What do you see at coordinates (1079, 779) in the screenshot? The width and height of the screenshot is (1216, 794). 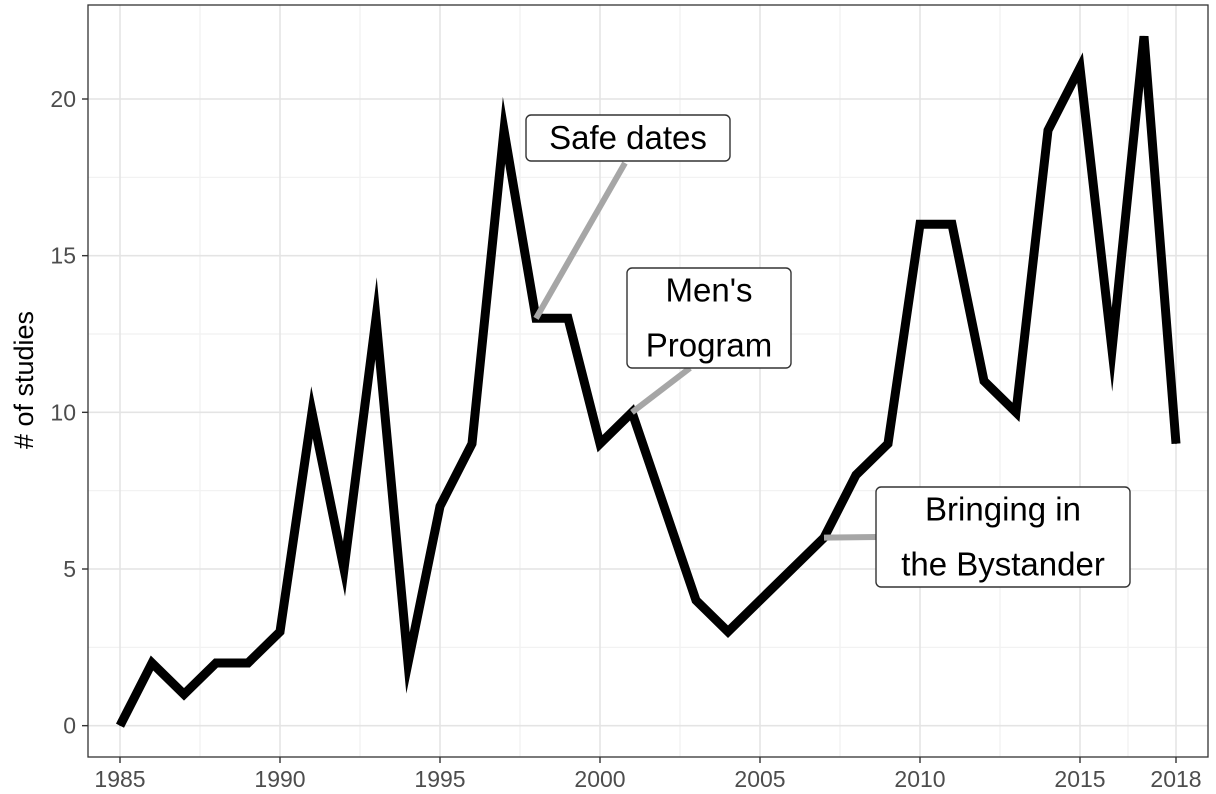 I see `x-tick-label: 2015` at bounding box center [1079, 779].